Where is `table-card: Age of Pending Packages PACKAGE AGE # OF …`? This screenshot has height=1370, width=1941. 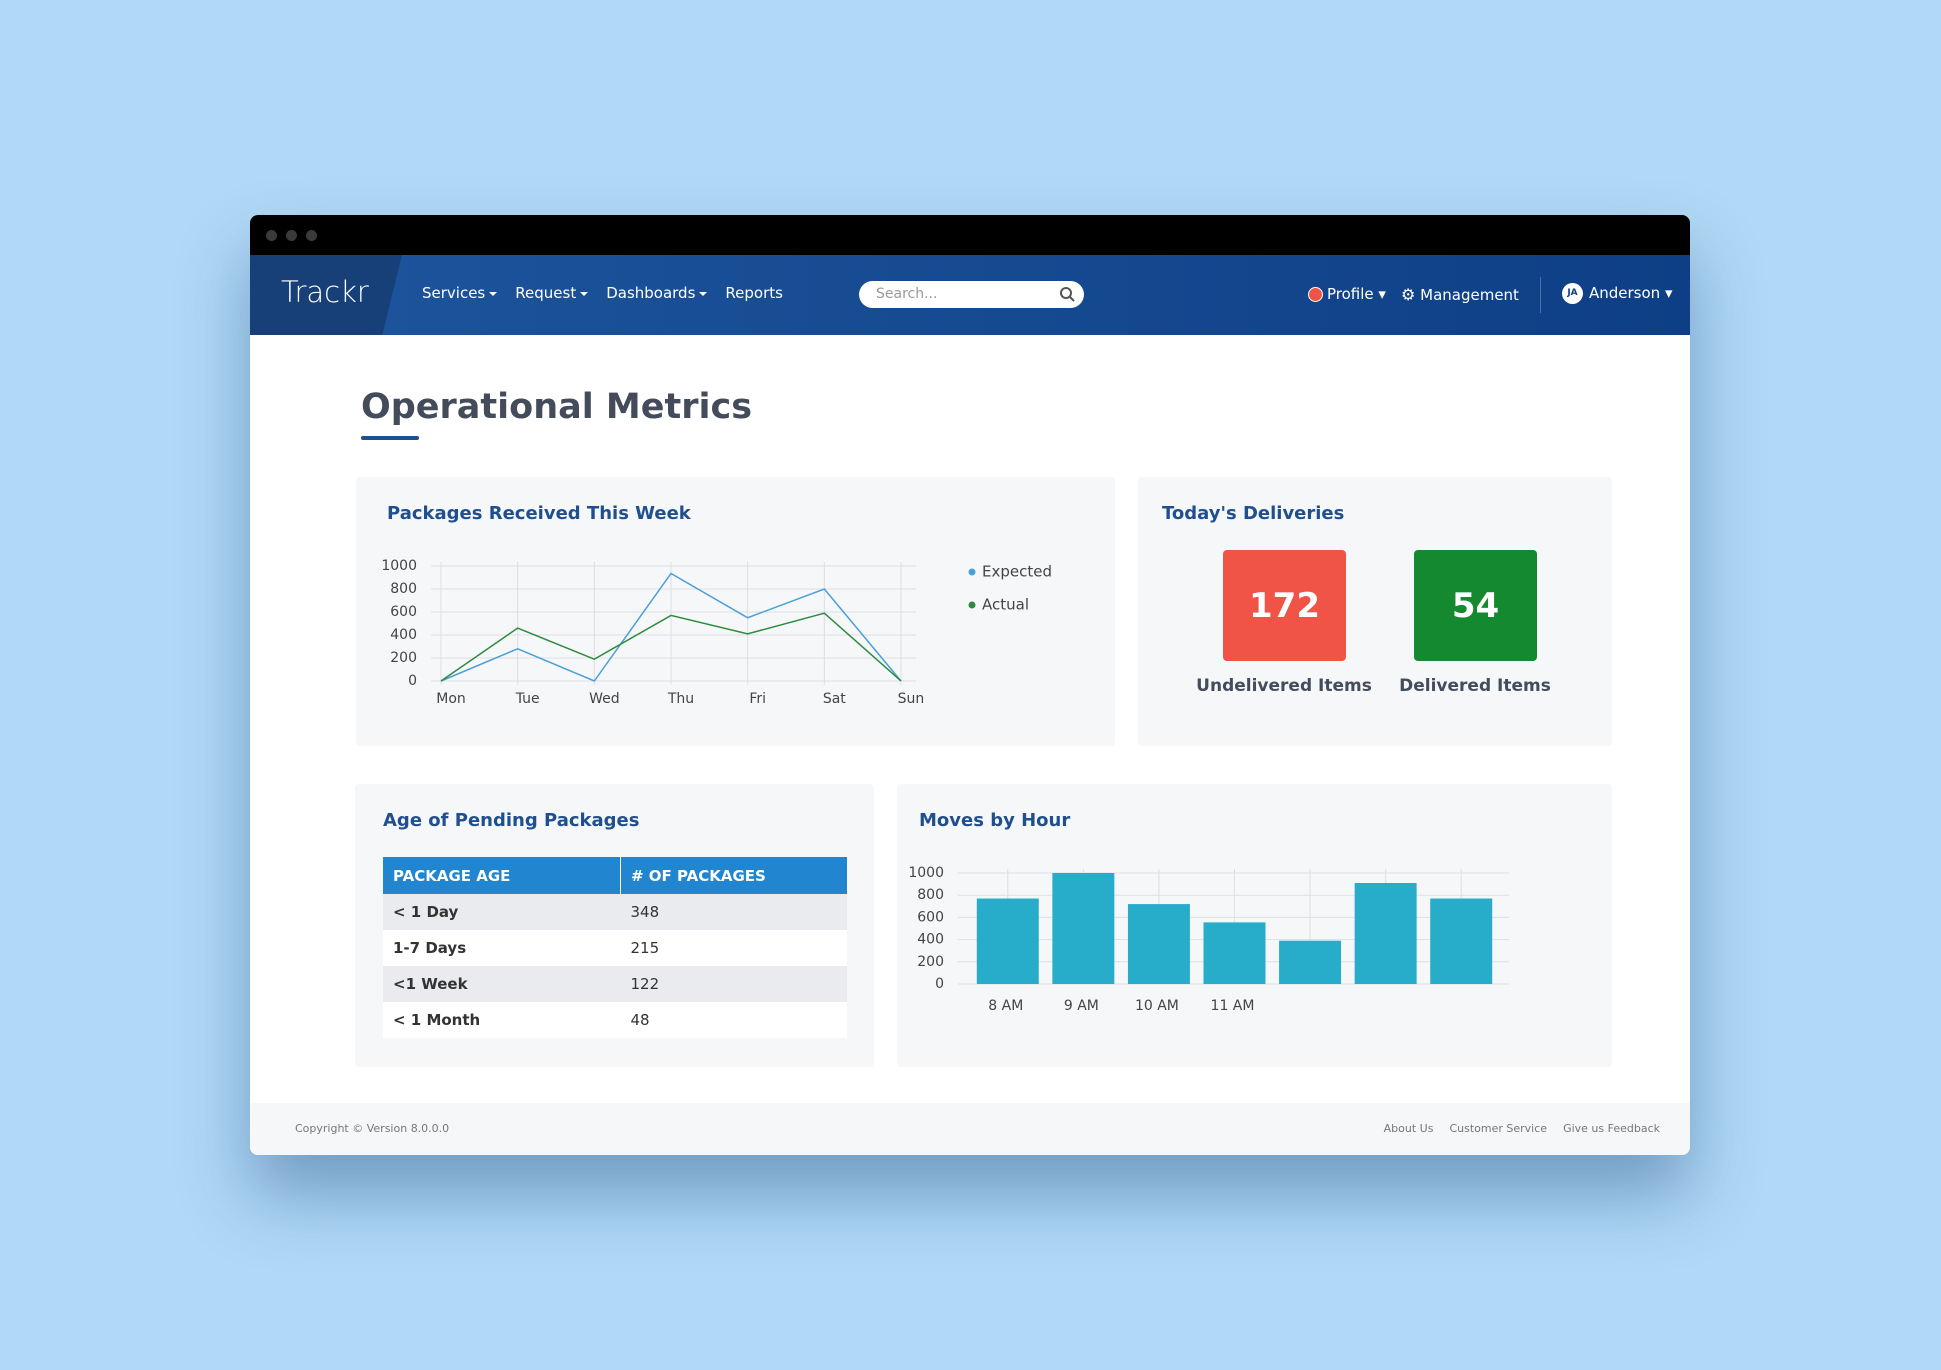 table-card: Age of Pending Packages PACKAGE AGE # OF … is located at coordinates (614, 925).